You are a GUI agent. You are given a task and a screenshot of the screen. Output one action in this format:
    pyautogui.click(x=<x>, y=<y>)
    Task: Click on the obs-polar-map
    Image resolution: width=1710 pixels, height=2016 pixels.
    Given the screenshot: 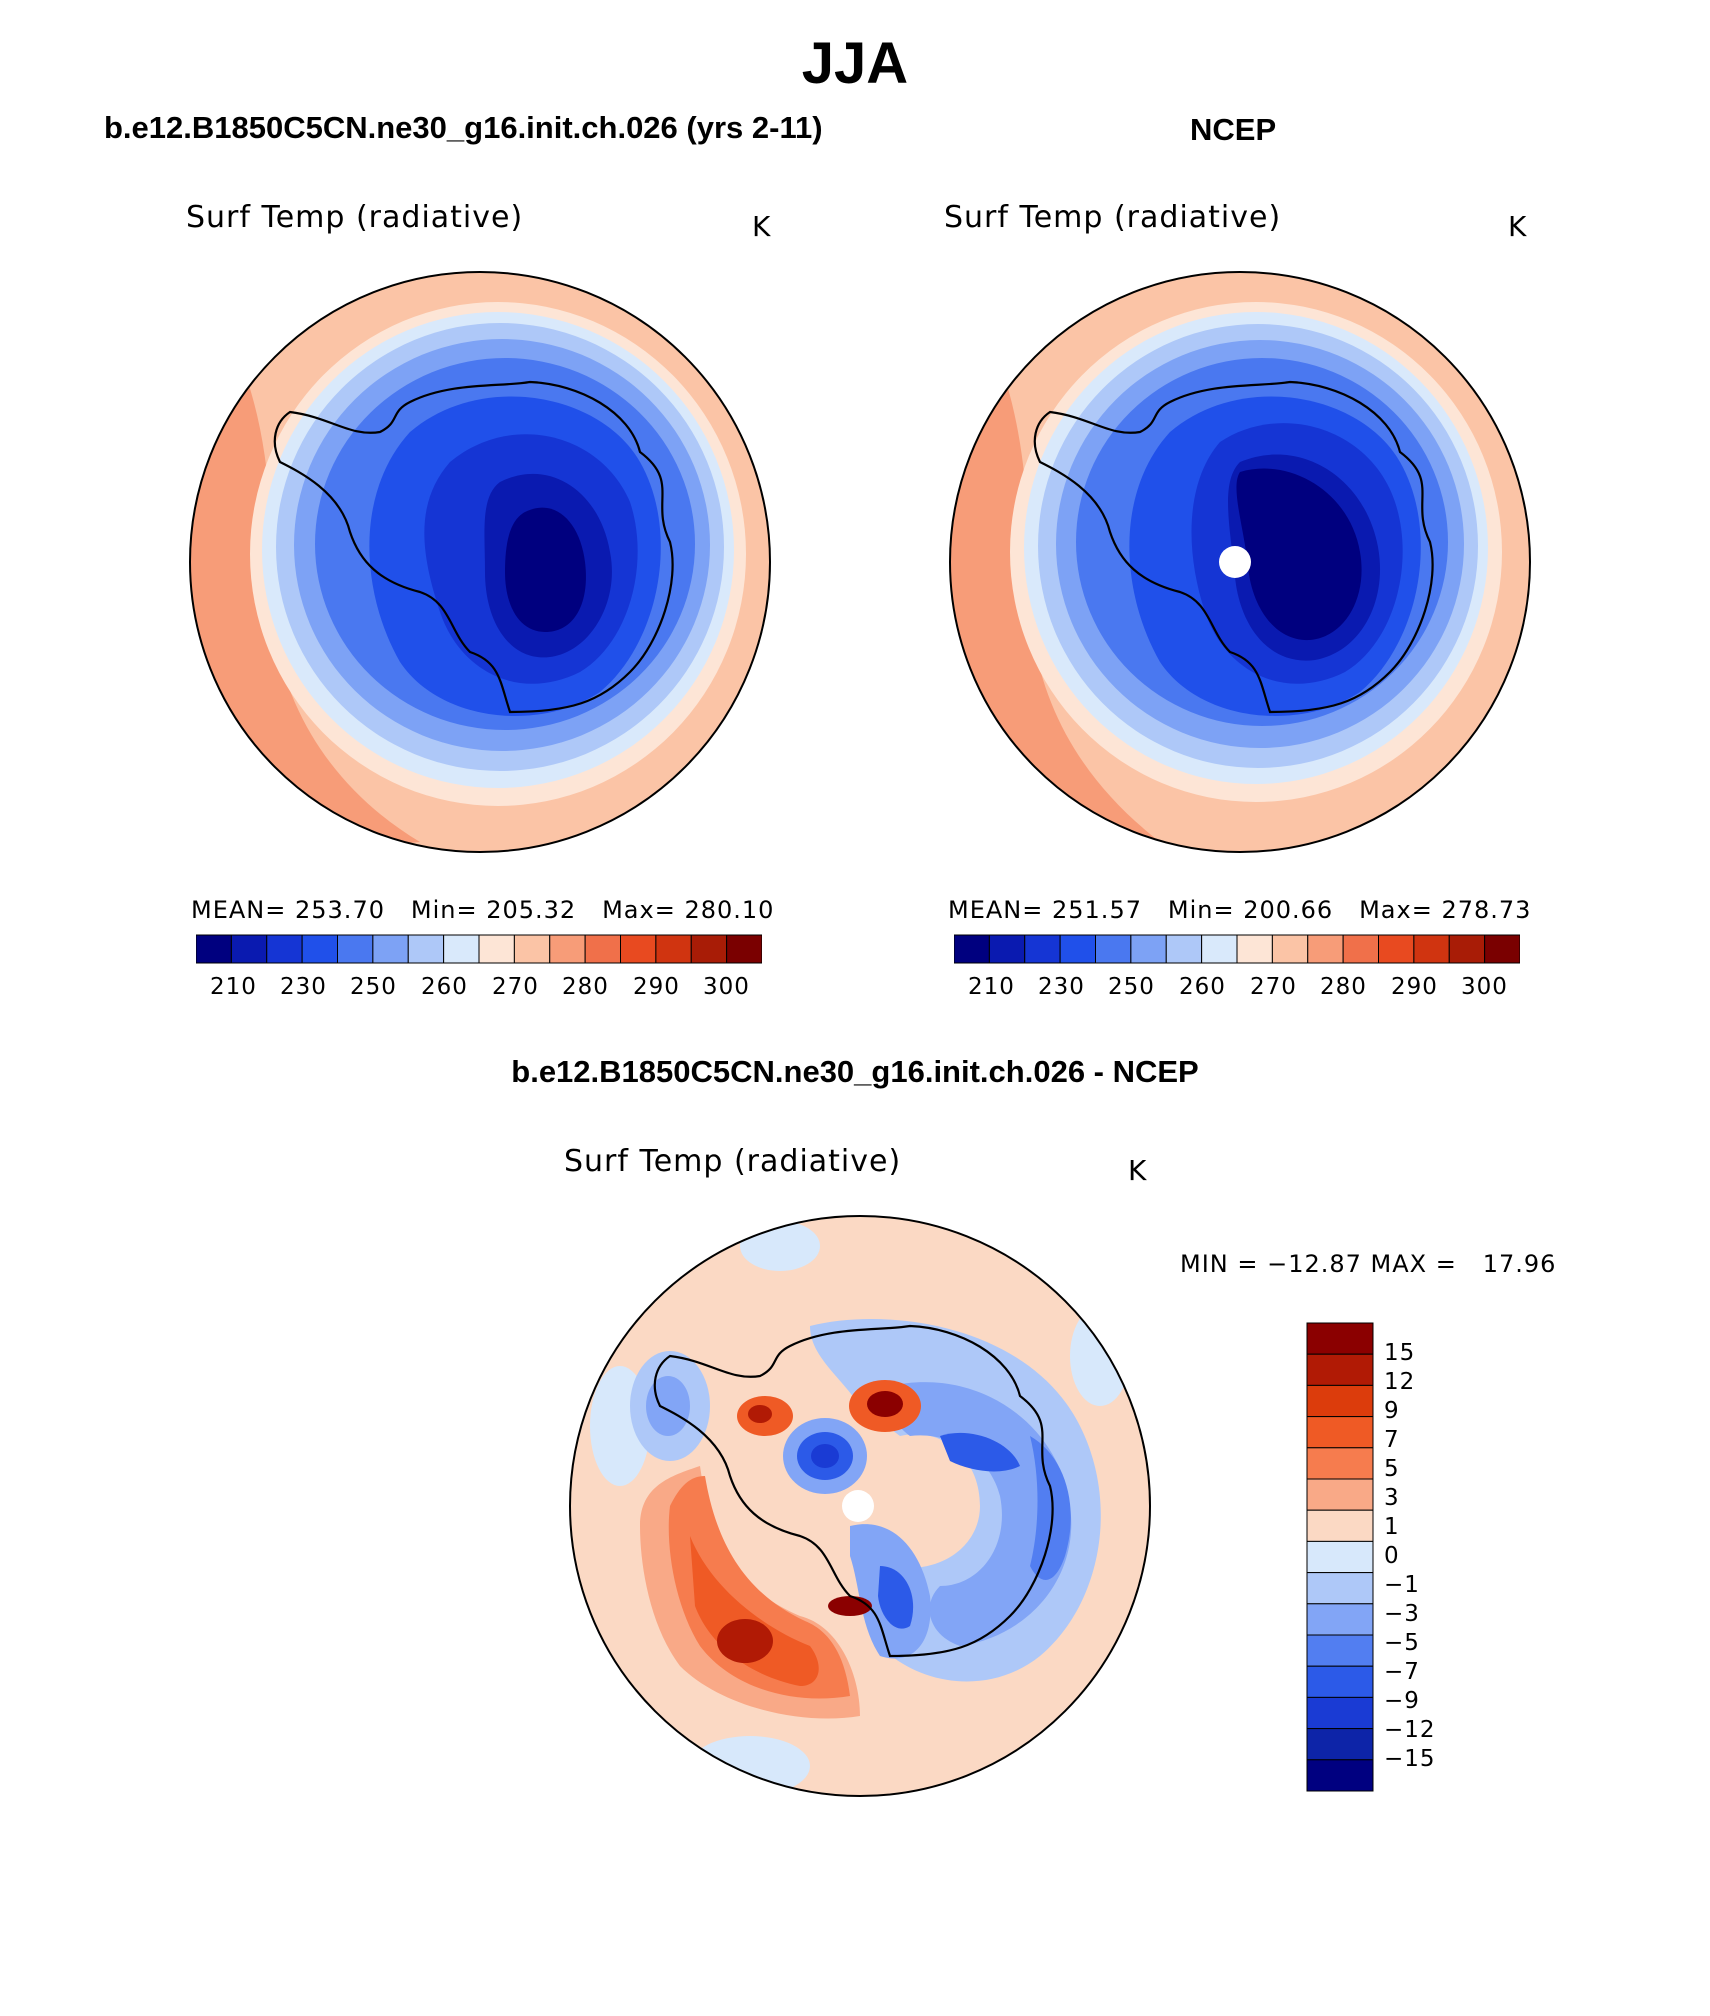 What is the action you would take?
    pyautogui.click(x=1240, y=562)
    